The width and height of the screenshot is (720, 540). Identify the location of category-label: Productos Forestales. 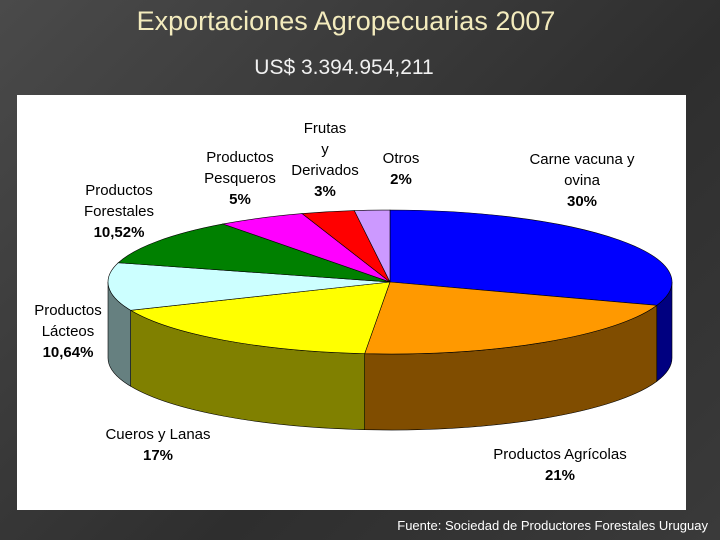
(119, 201).